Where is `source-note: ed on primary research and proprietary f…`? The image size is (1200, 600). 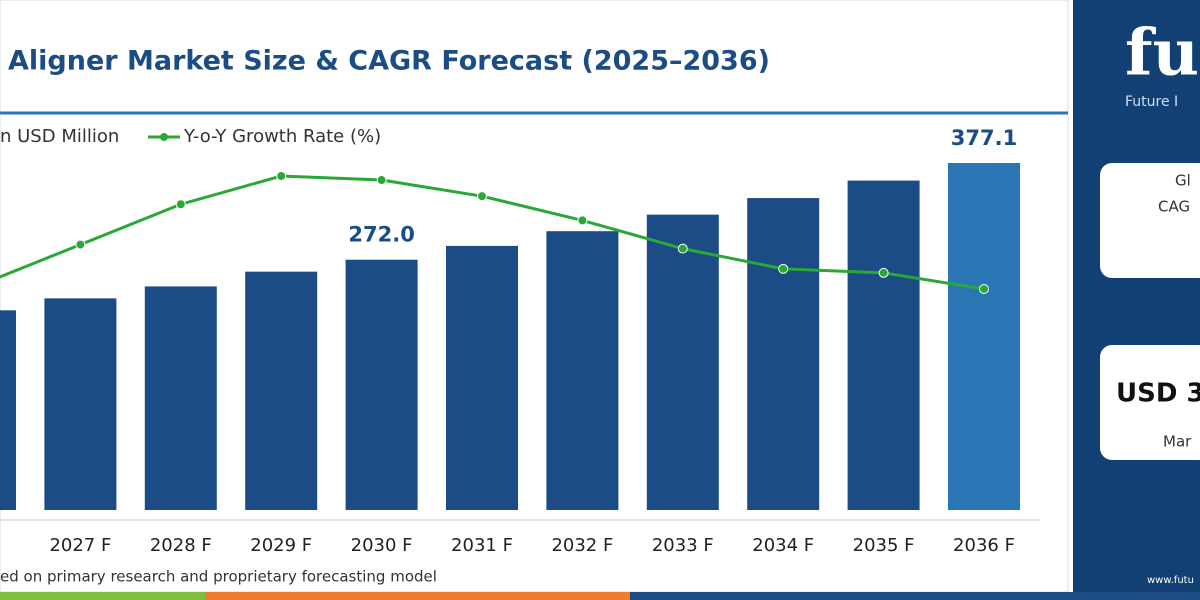
source-note: ed on primary research and proprietary f… is located at coordinates (218, 577).